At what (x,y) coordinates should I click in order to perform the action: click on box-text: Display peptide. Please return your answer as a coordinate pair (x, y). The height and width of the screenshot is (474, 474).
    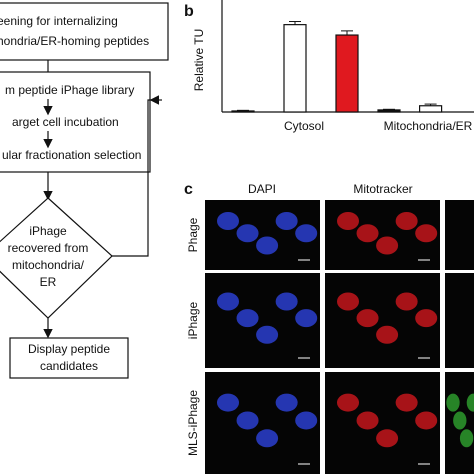
    Looking at the image, I should click on (69, 349).